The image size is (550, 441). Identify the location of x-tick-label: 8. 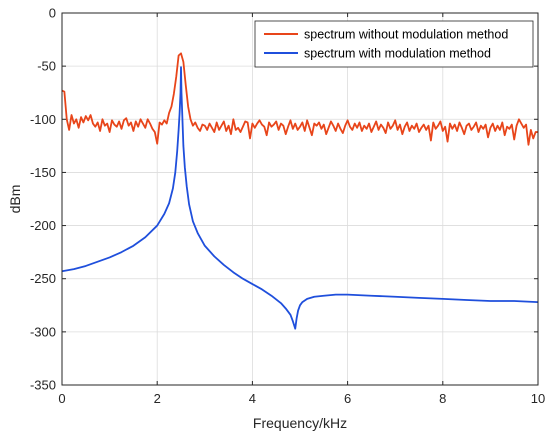
(442, 398).